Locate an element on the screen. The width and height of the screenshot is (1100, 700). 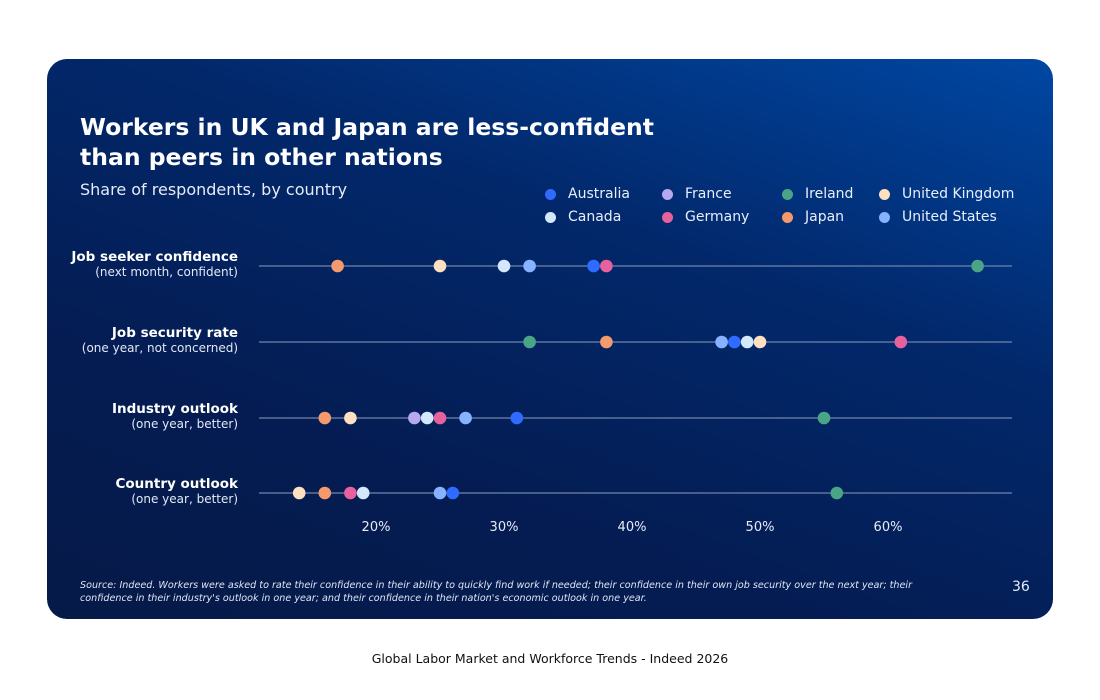
legend-item: Japan is located at coordinates (830, 217).